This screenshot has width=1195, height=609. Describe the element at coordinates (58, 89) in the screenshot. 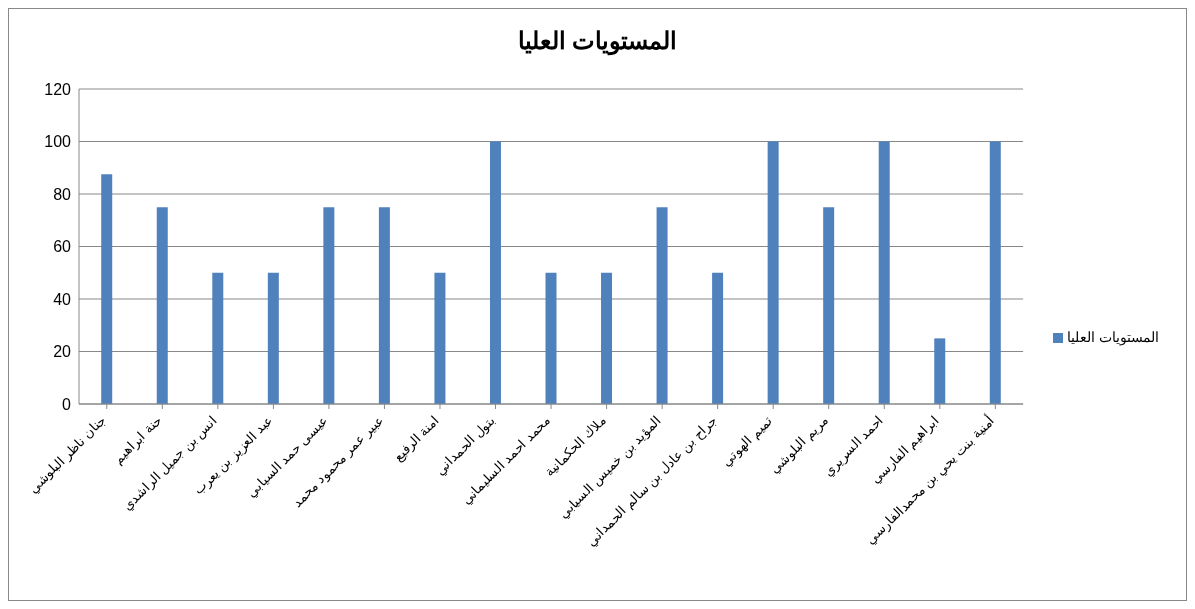

I see `y-tick-label: 120` at that location.